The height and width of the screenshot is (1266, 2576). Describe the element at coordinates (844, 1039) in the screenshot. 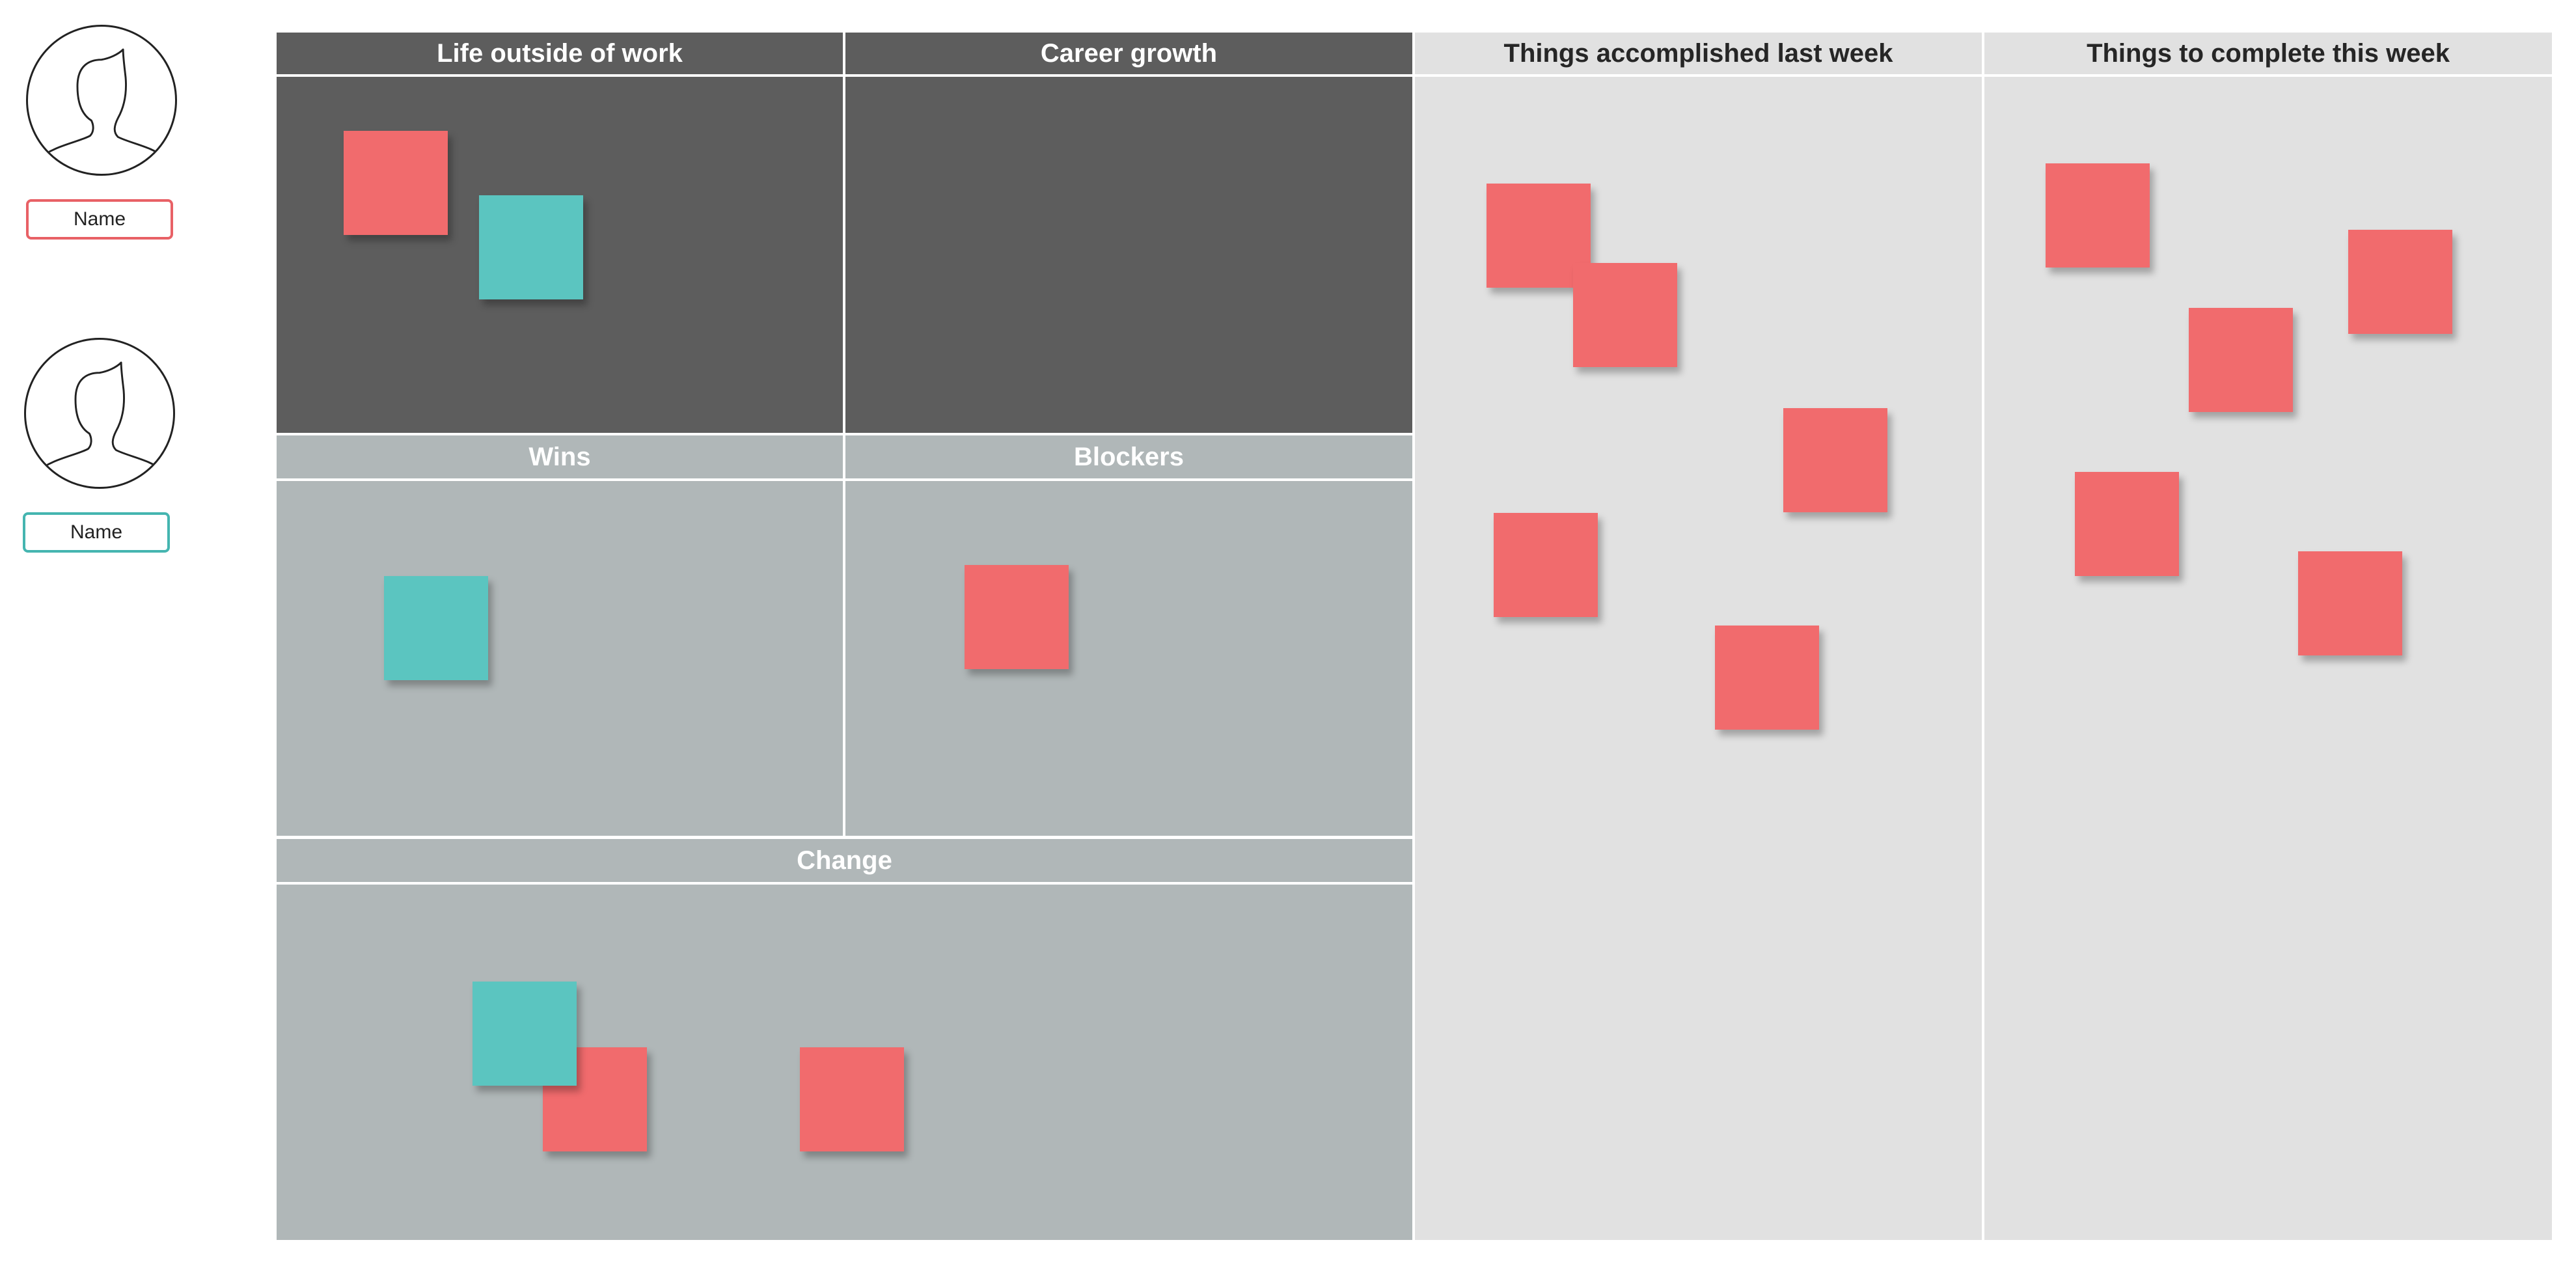

I see `section-change: Change` at that location.